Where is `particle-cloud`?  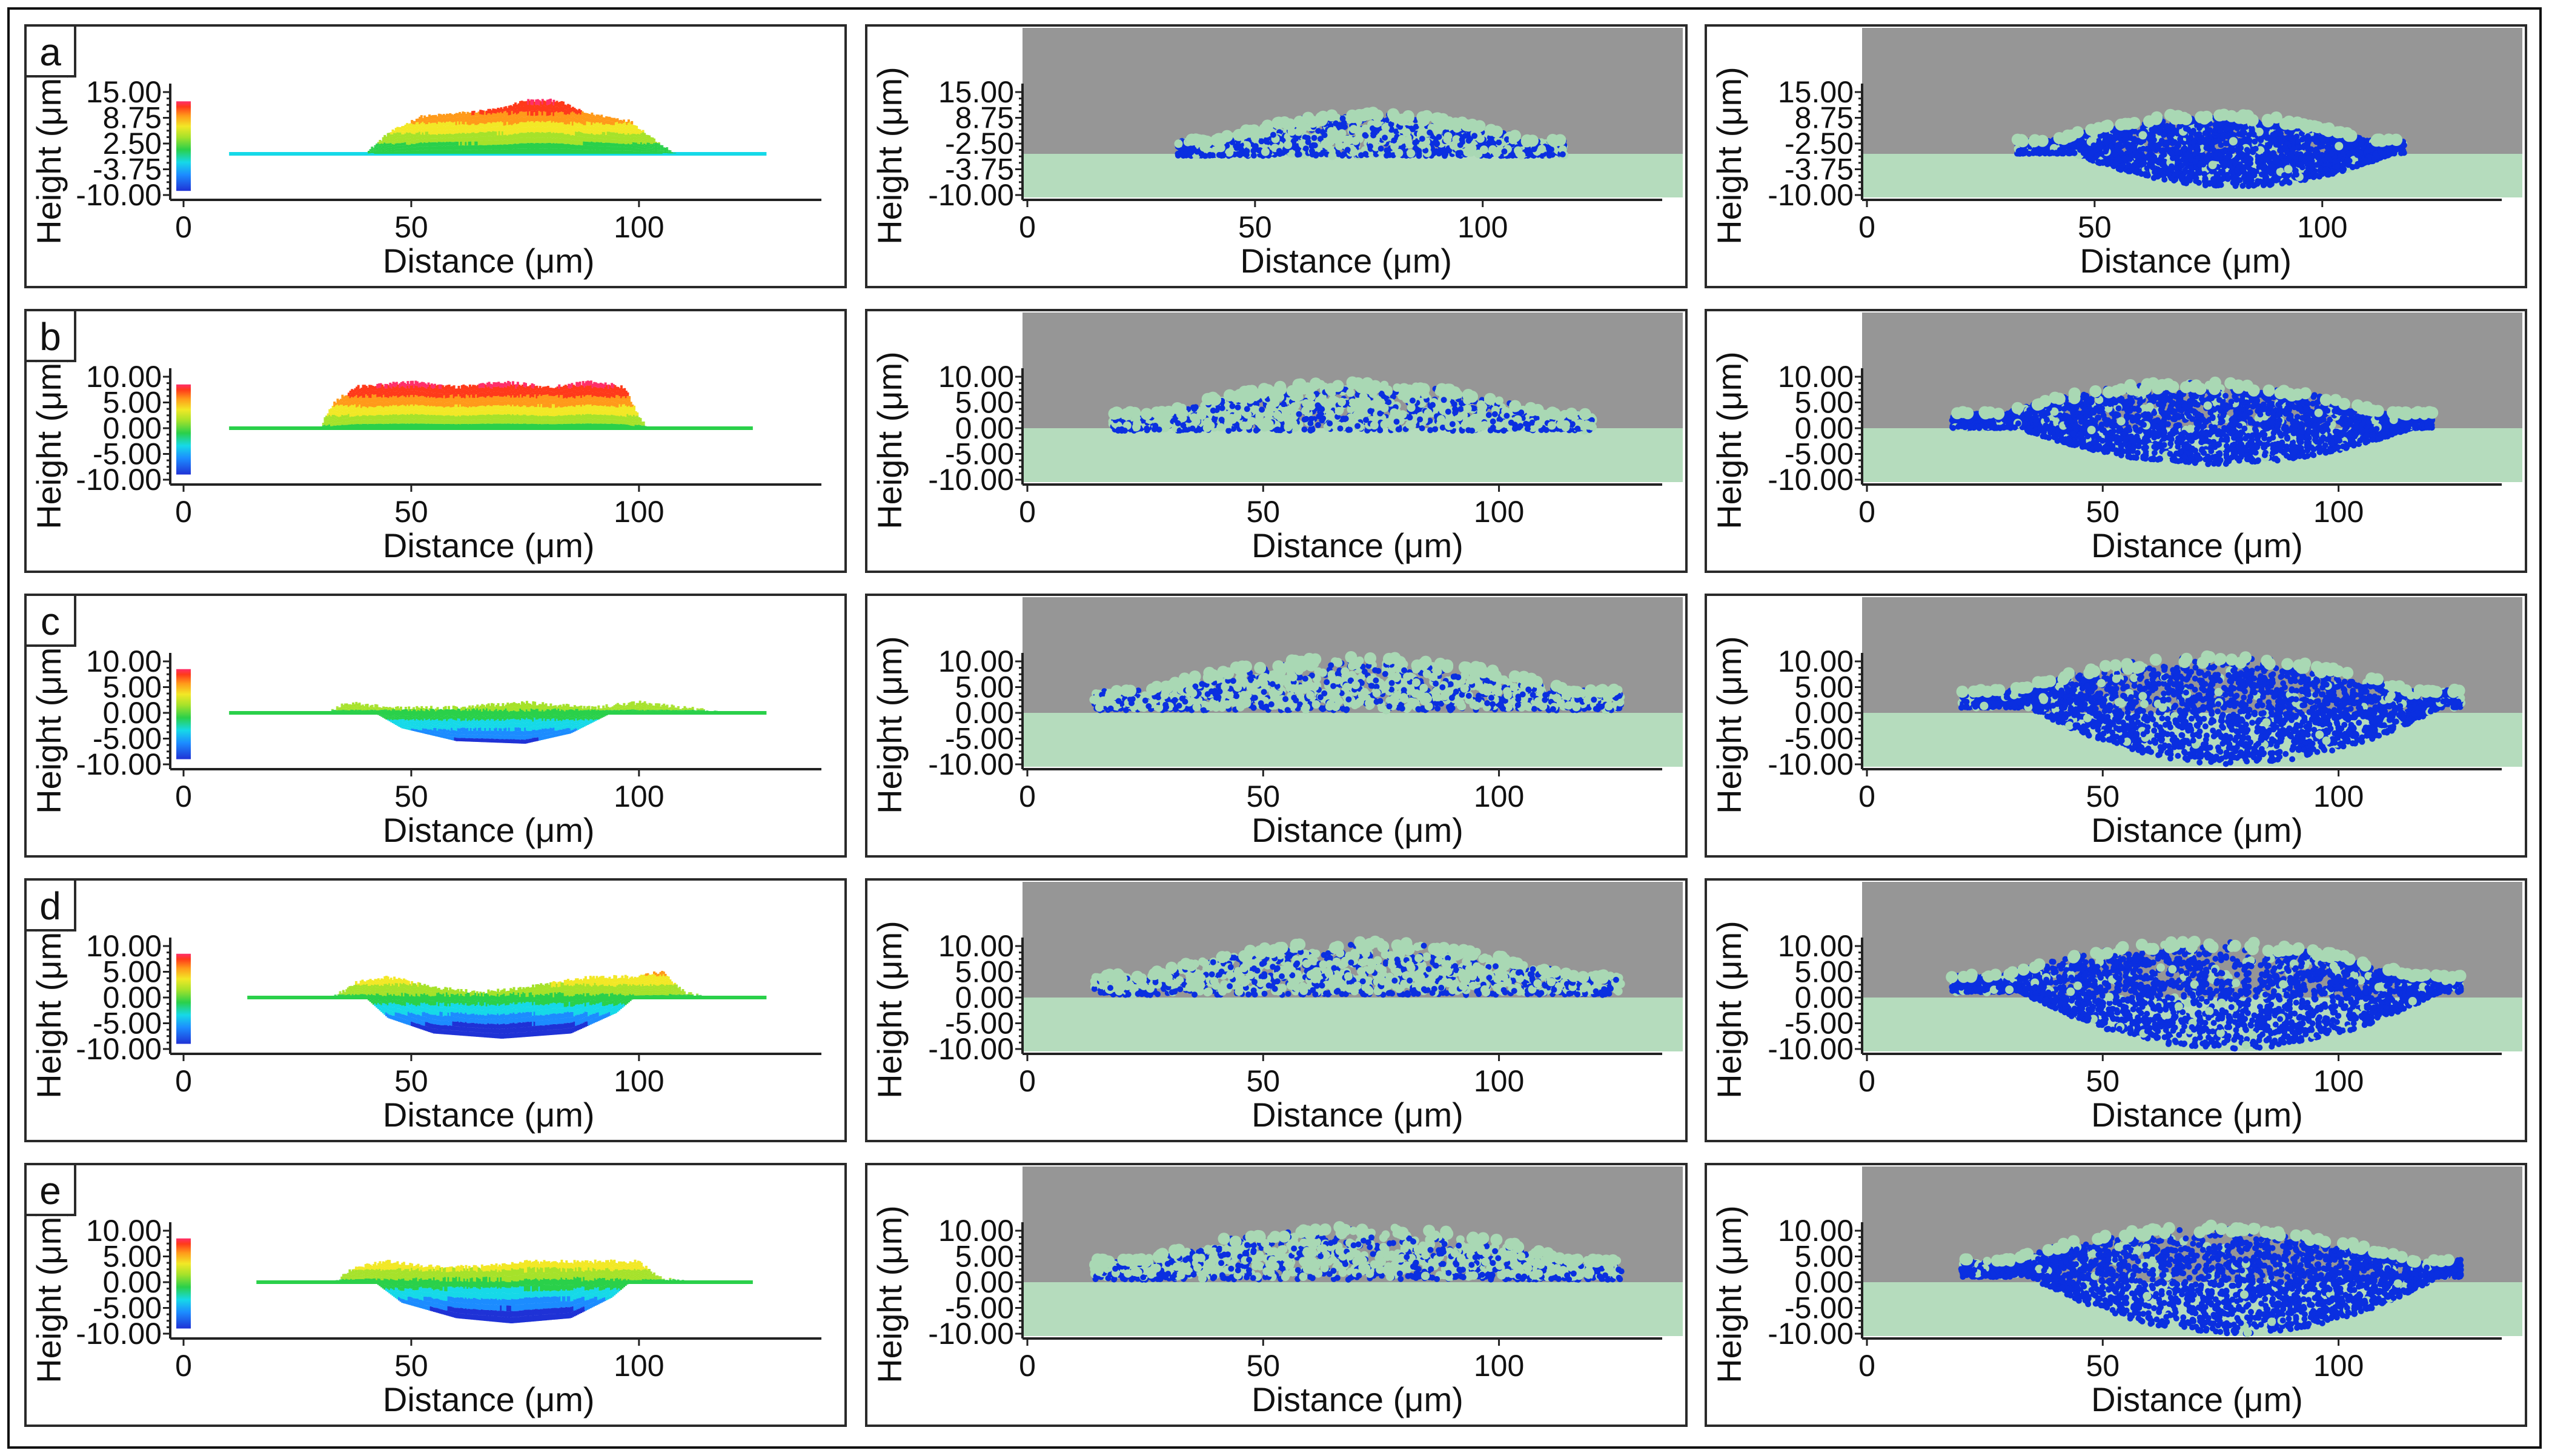 particle-cloud is located at coordinates (1371, 133).